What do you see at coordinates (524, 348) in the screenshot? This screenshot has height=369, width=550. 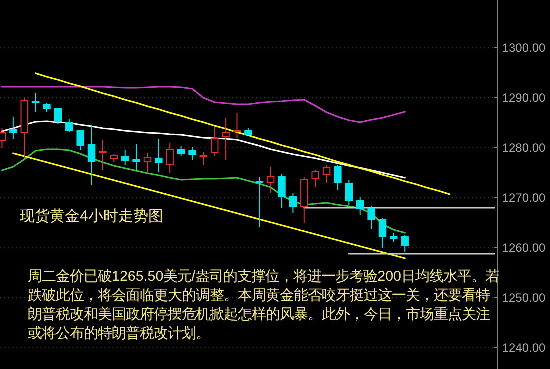 I see `y-tick-label: 1240.00` at bounding box center [524, 348].